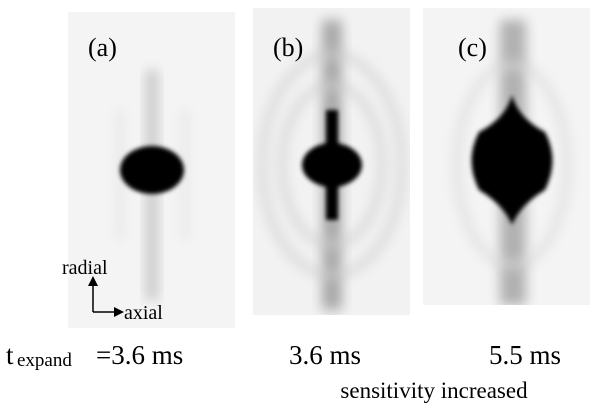  What do you see at coordinates (525, 355) in the screenshot?
I see `caption: 5.5 ms` at bounding box center [525, 355].